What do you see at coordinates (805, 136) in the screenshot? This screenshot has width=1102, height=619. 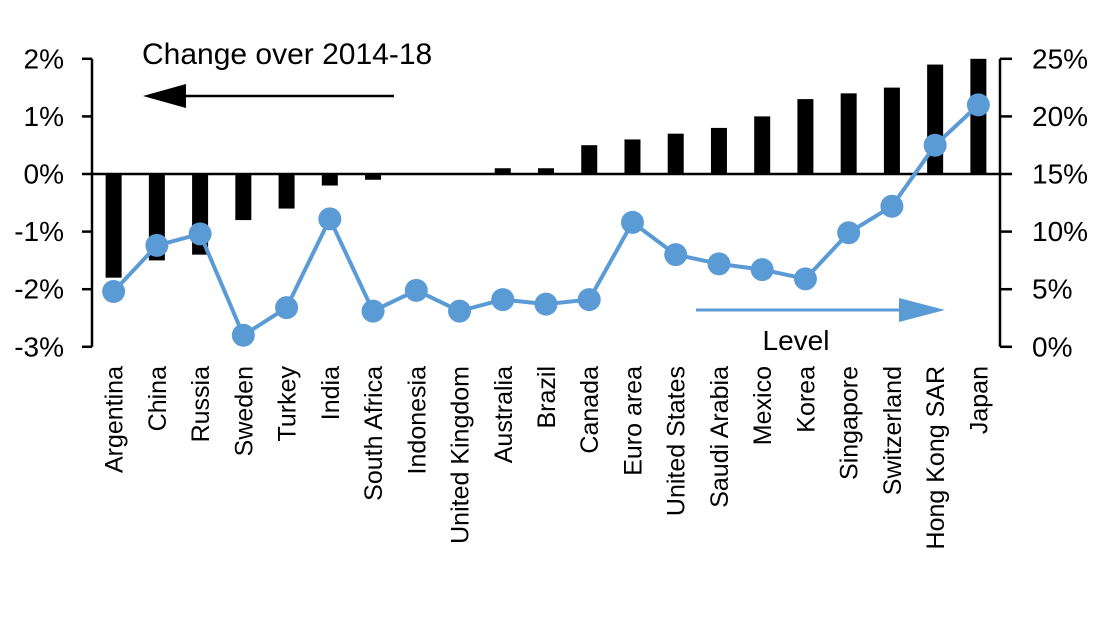 I see `bar-Korea` at bounding box center [805, 136].